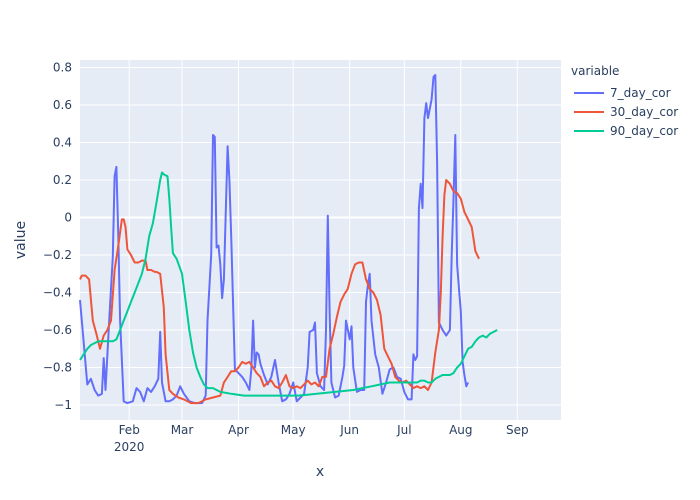  I want to click on x-tick-sublabel: 2020, so click(129, 447).